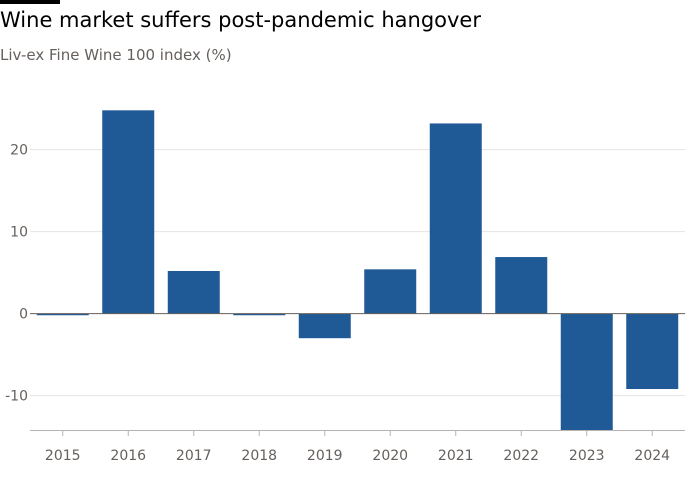 The width and height of the screenshot is (700, 500). I want to click on x-tick-label: 2017, so click(194, 456).